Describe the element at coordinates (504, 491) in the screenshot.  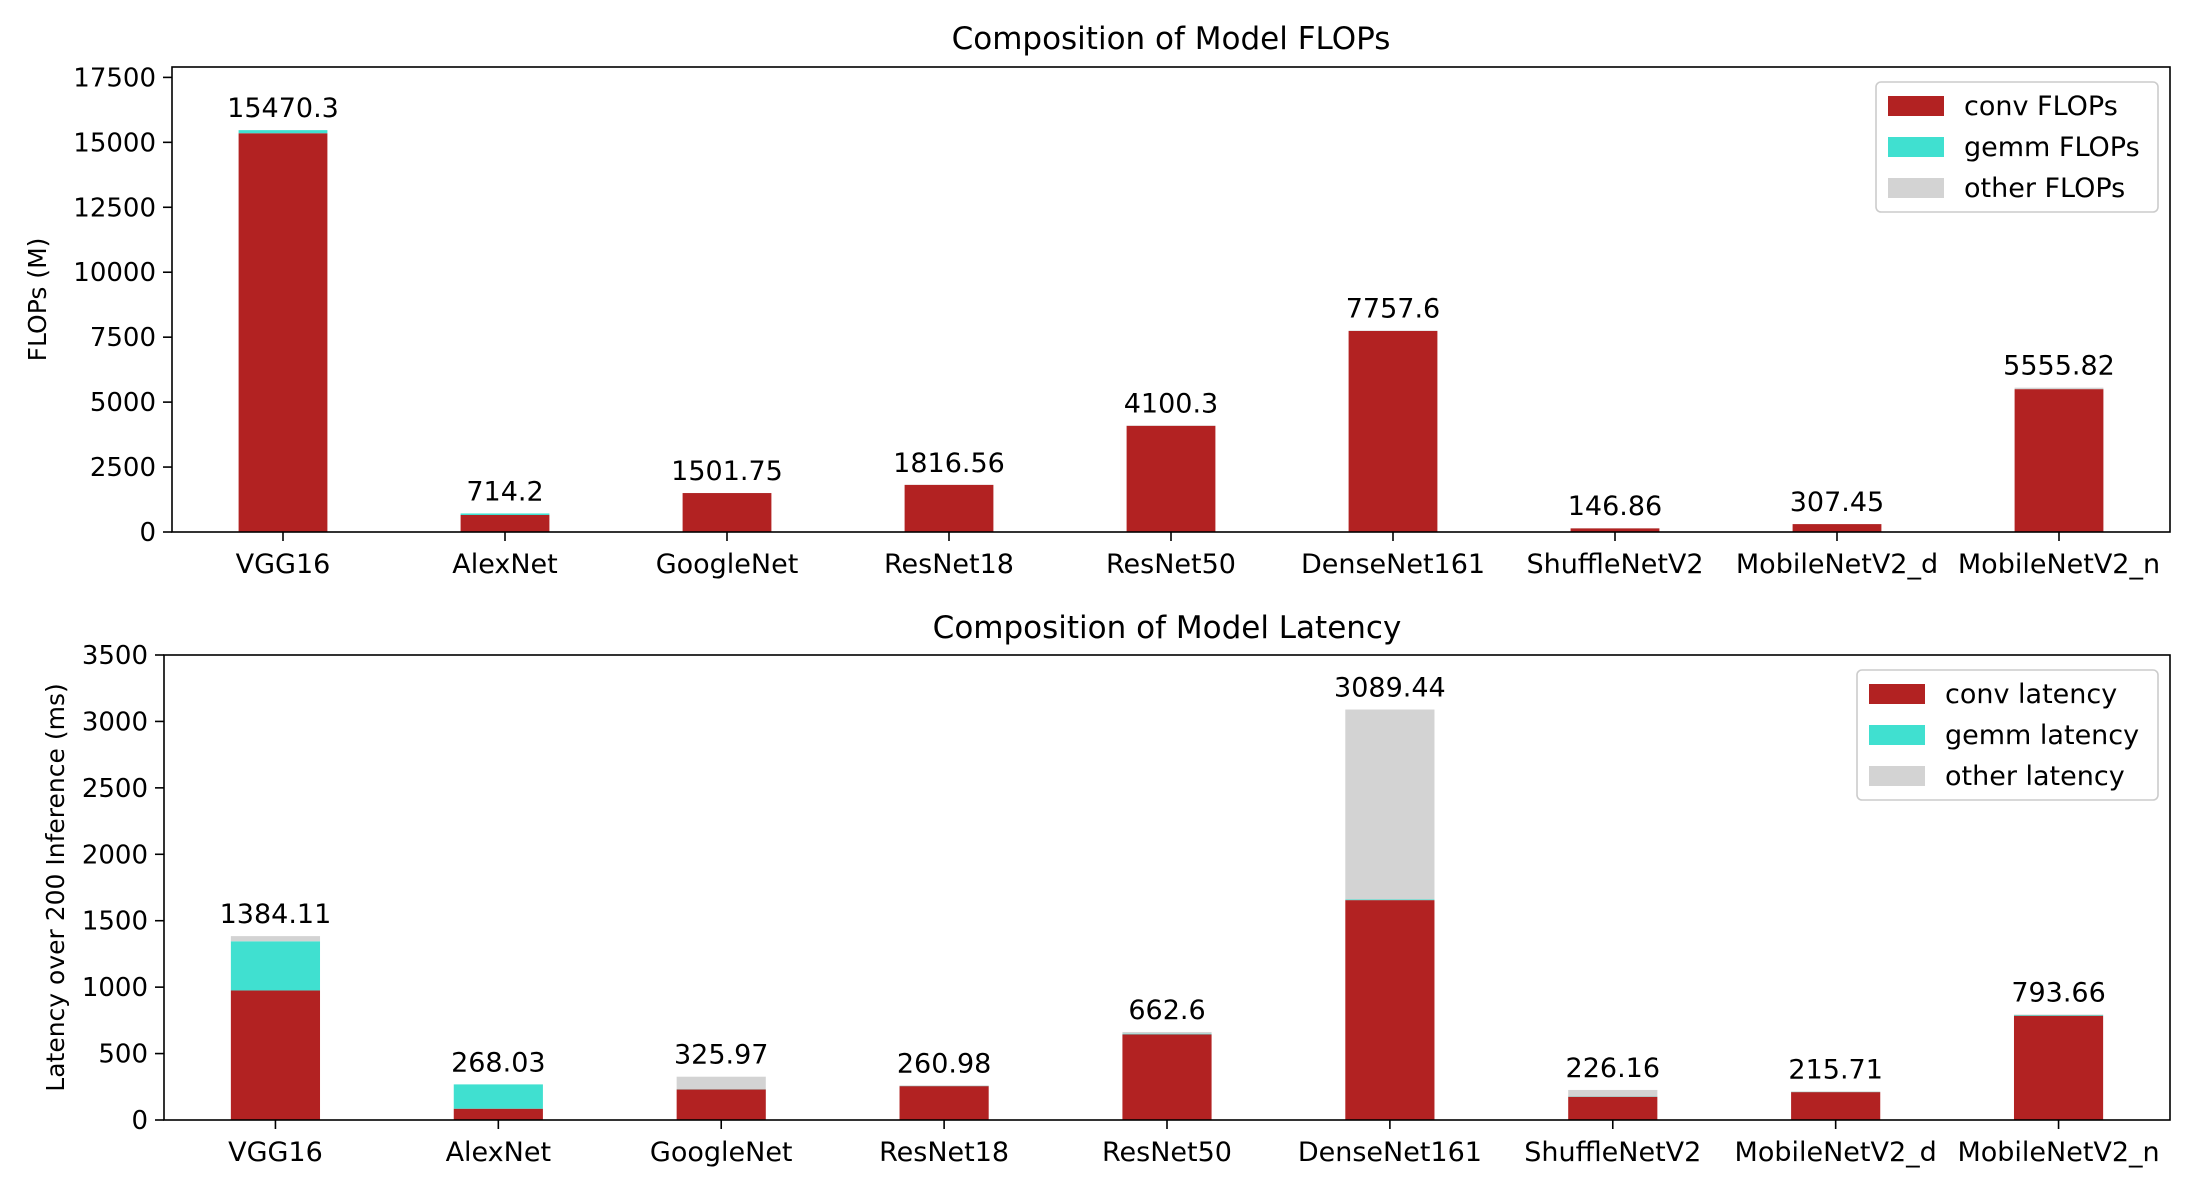
I see `bar-total-label: 714.2` at that location.